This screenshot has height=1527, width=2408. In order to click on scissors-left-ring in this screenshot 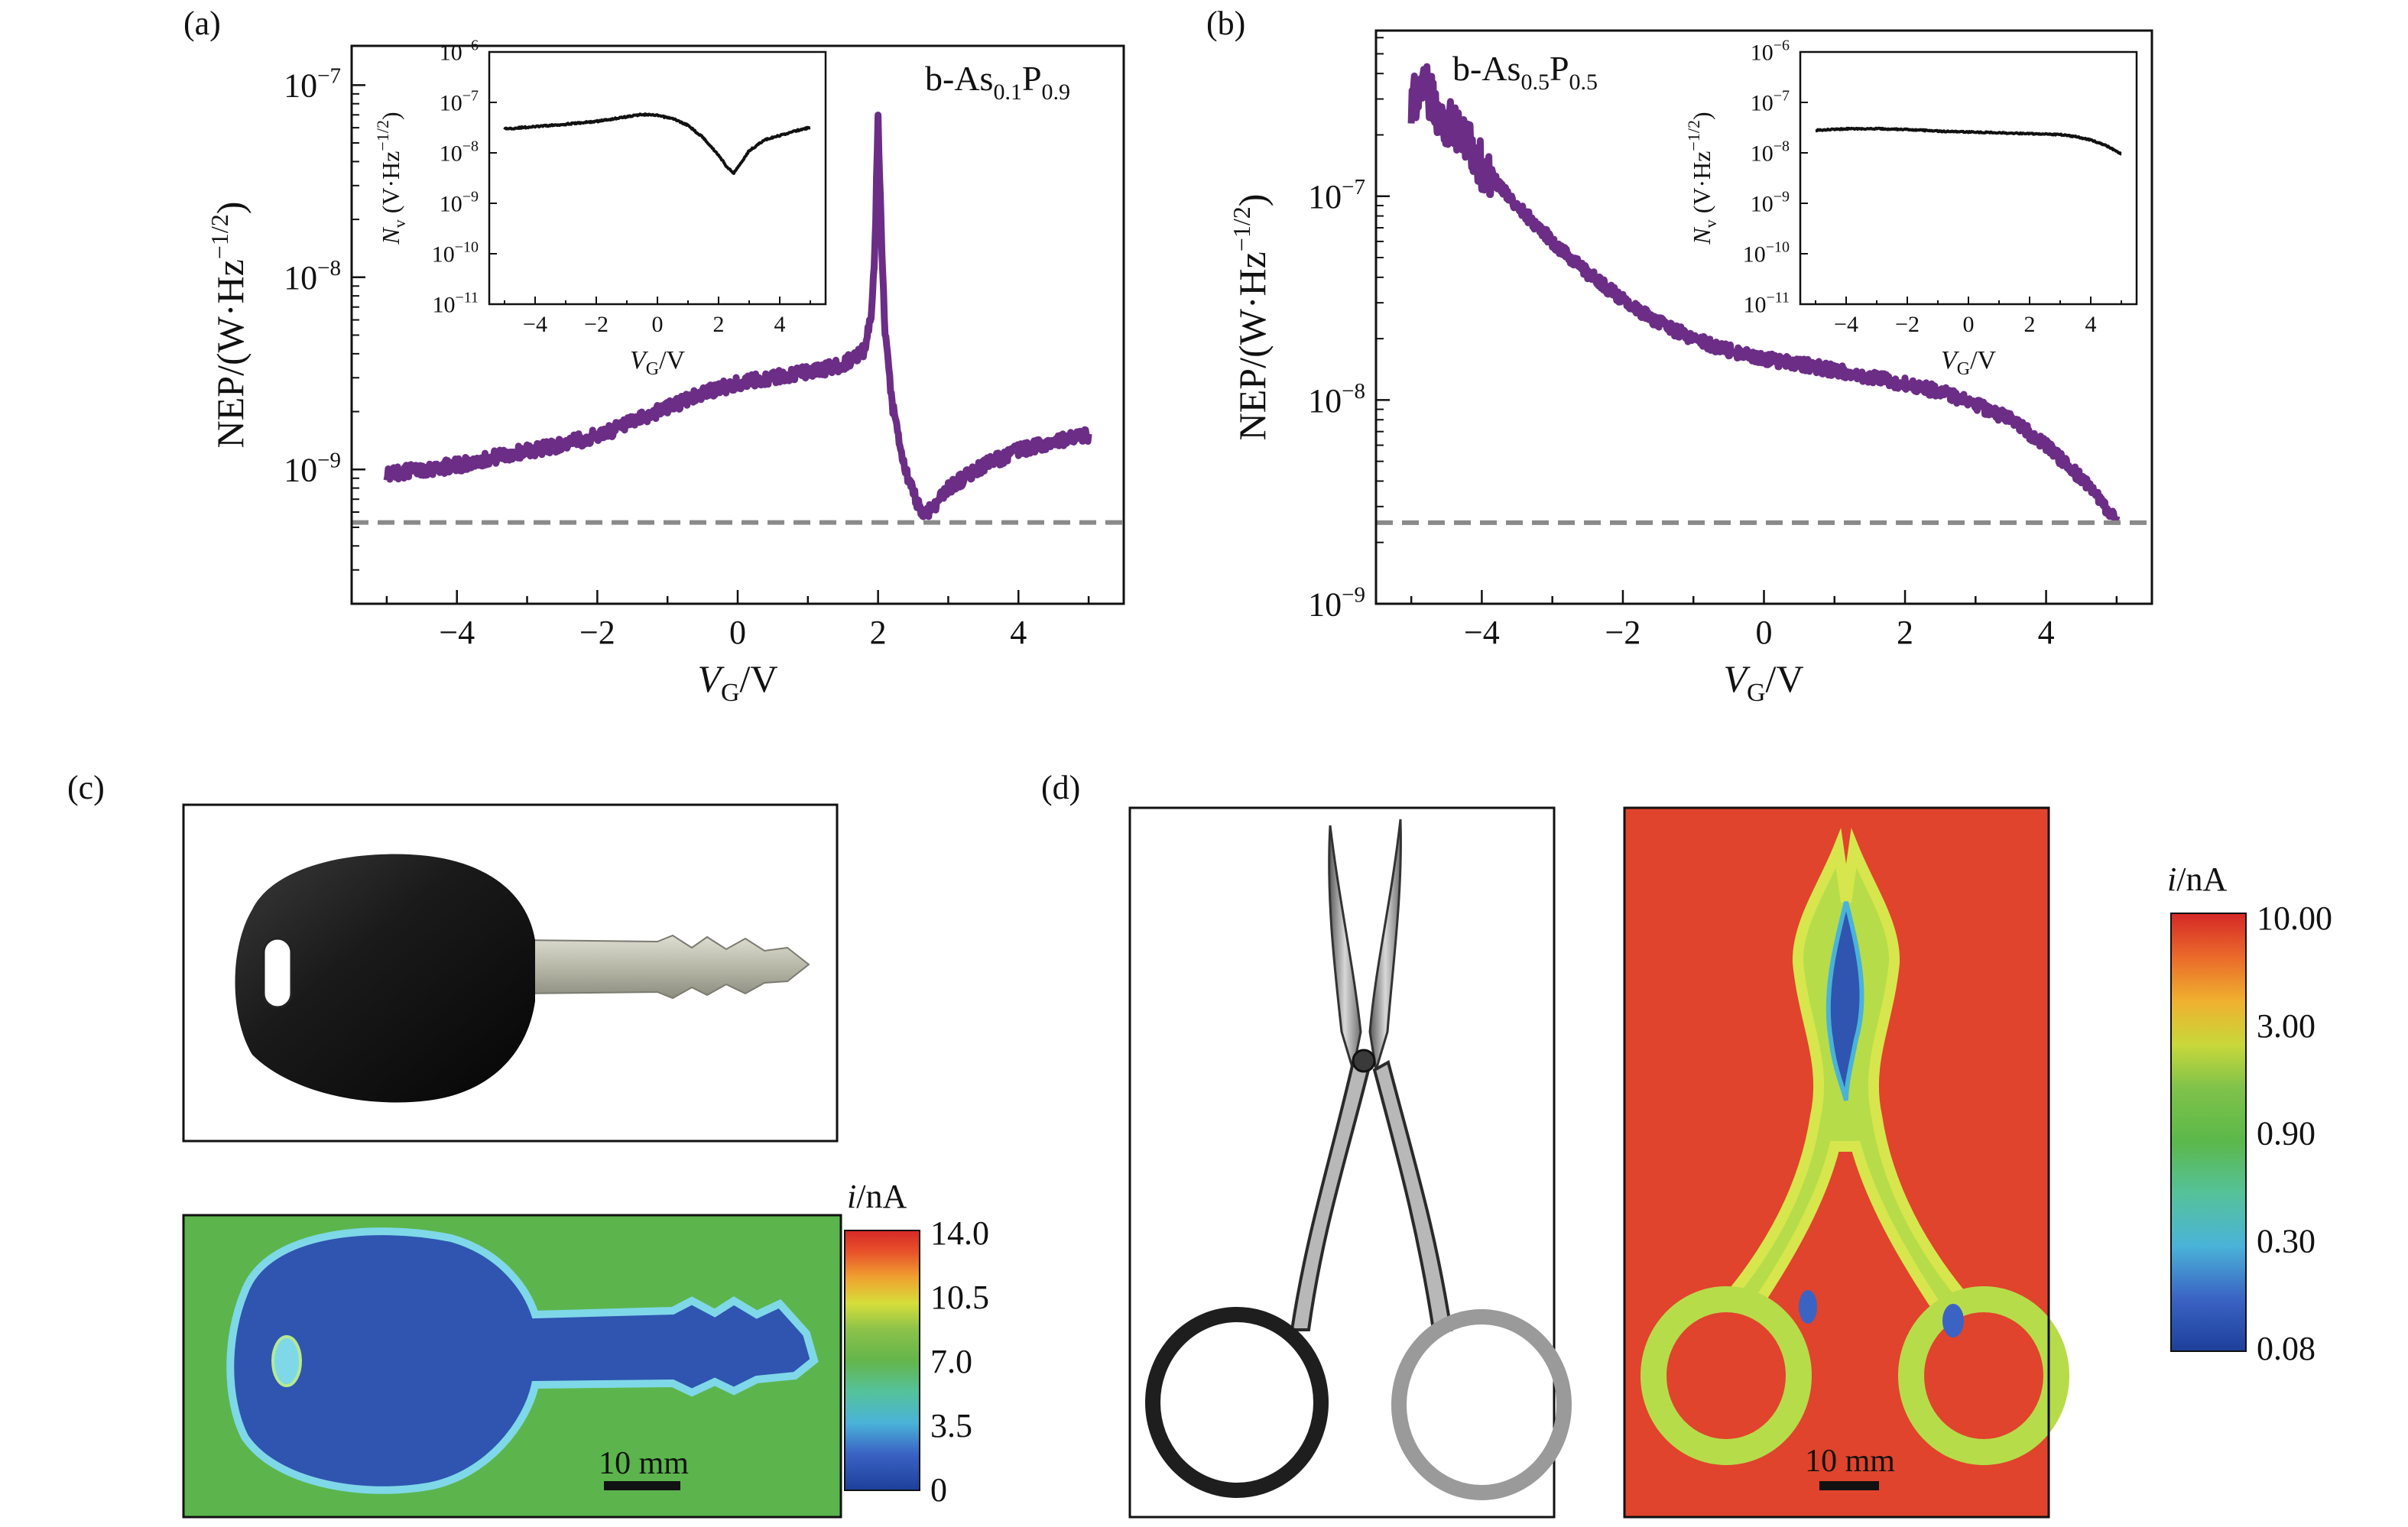, I will do `click(1237, 1402)`.